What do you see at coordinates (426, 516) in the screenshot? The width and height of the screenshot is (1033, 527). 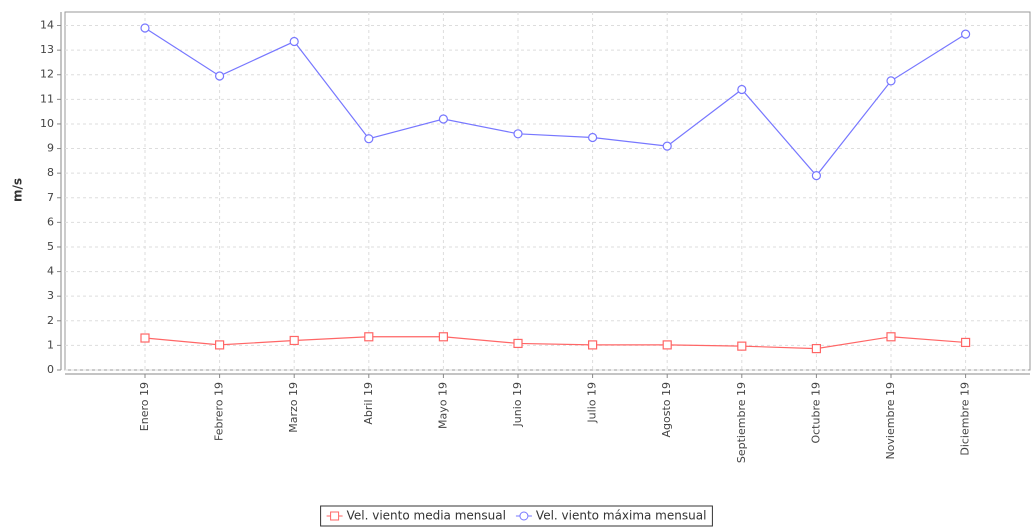 I see `legend-label: Vel. viento media mensual` at bounding box center [426, 516].